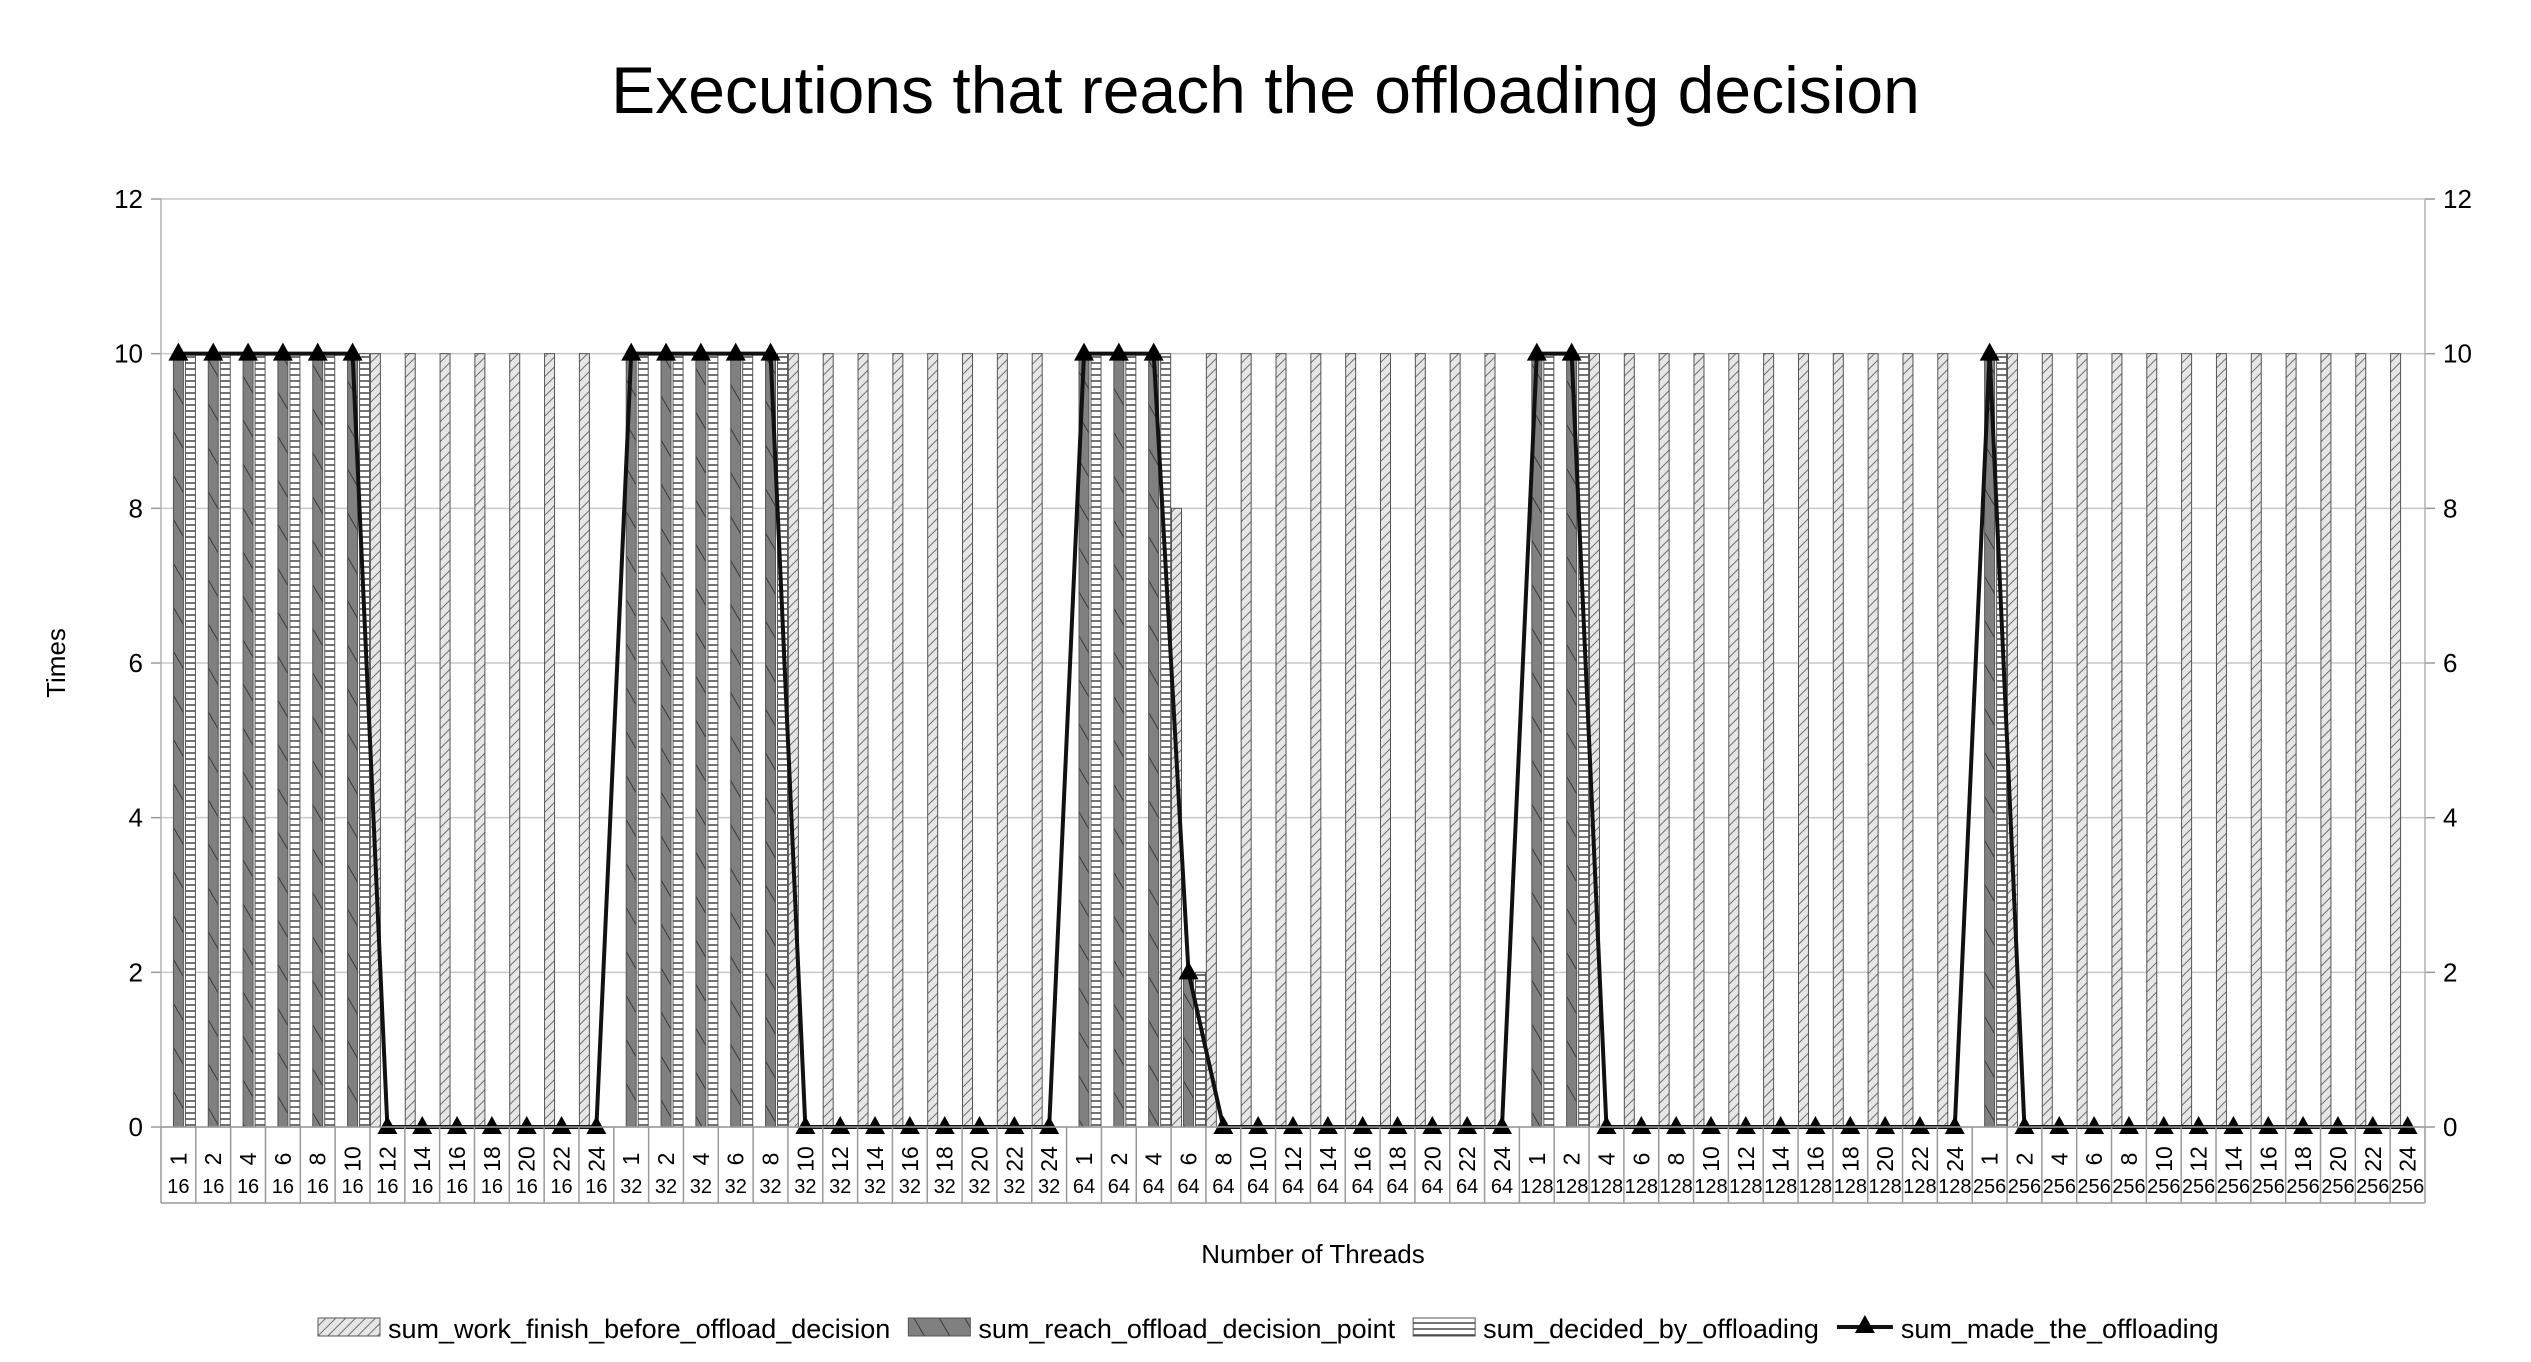 The image size is (2531, 1362). Describe the element at coordinates (1989, 1187) in the screenshot. I see `x-tick-label-group: 256` at that location.